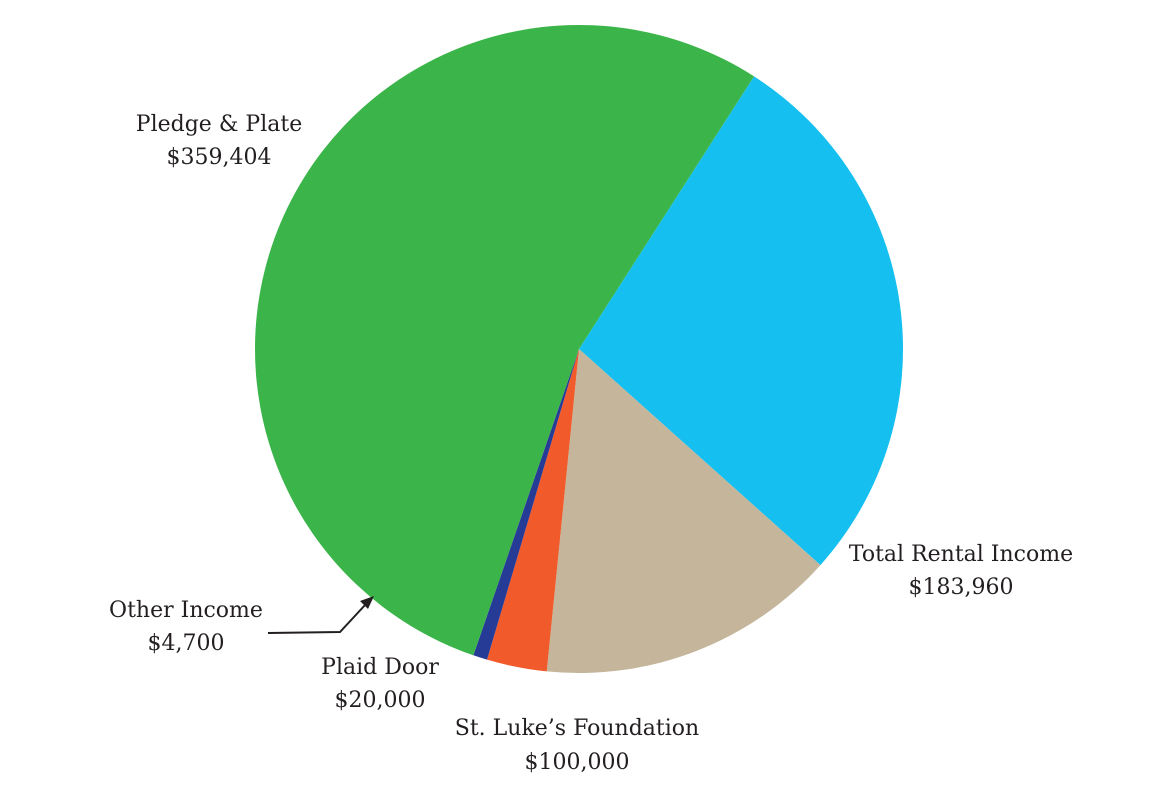  What do you see at coordinates (683, 511) in the screenshot?
I see `slice-st-lukes-foundation` at bounding box center [683, 511].